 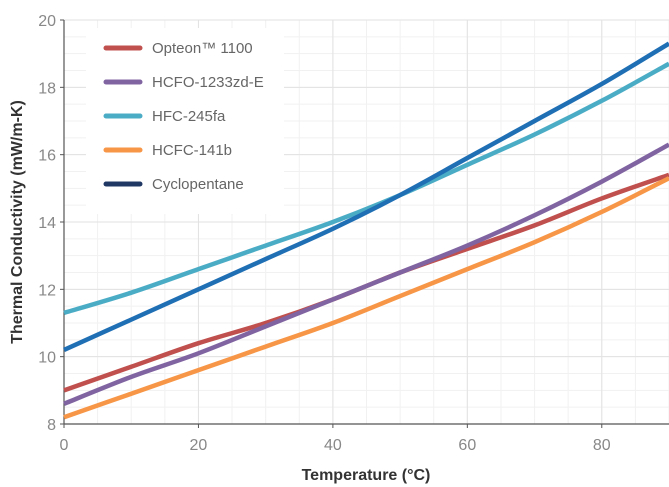 I want to click on x-tick-label: 40, so click(x=333, y=445).